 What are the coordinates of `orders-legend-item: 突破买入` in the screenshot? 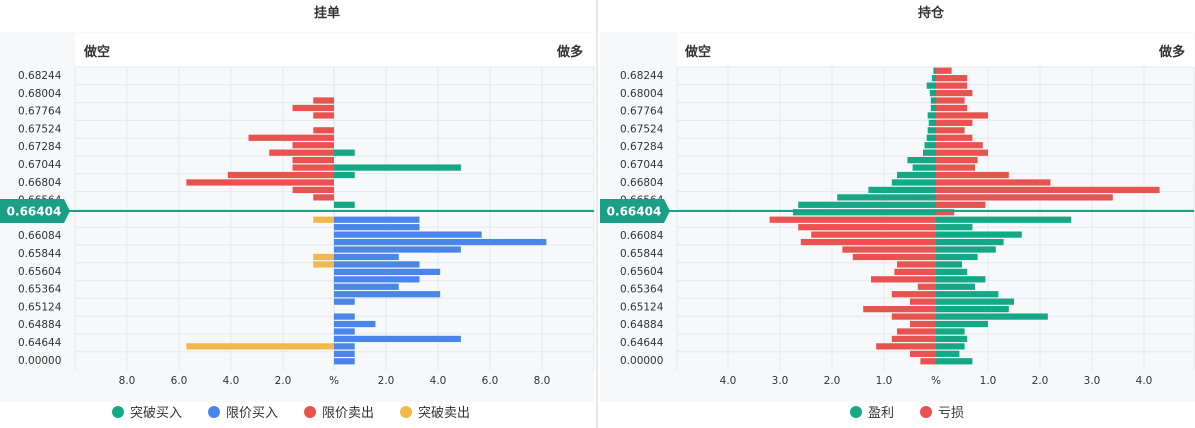 It's located at (147, 411).